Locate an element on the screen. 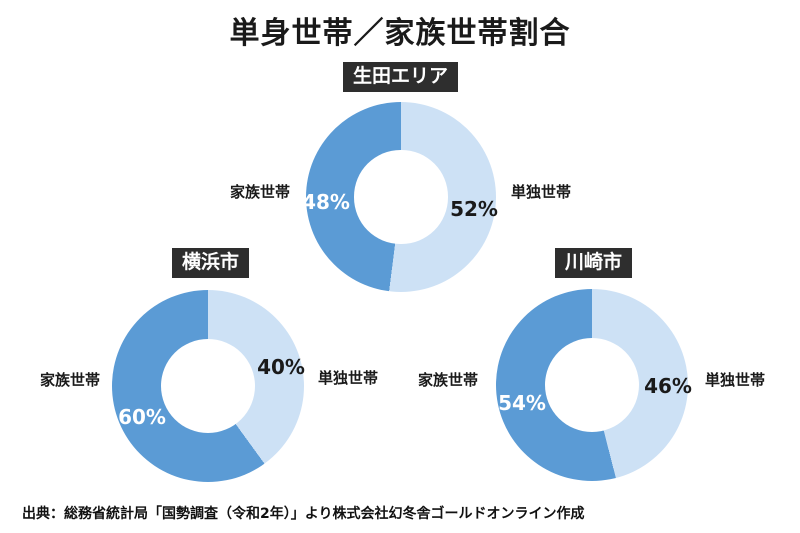  area-badge-kawasaki: 川崎市 is located at coordinates (594, 263).